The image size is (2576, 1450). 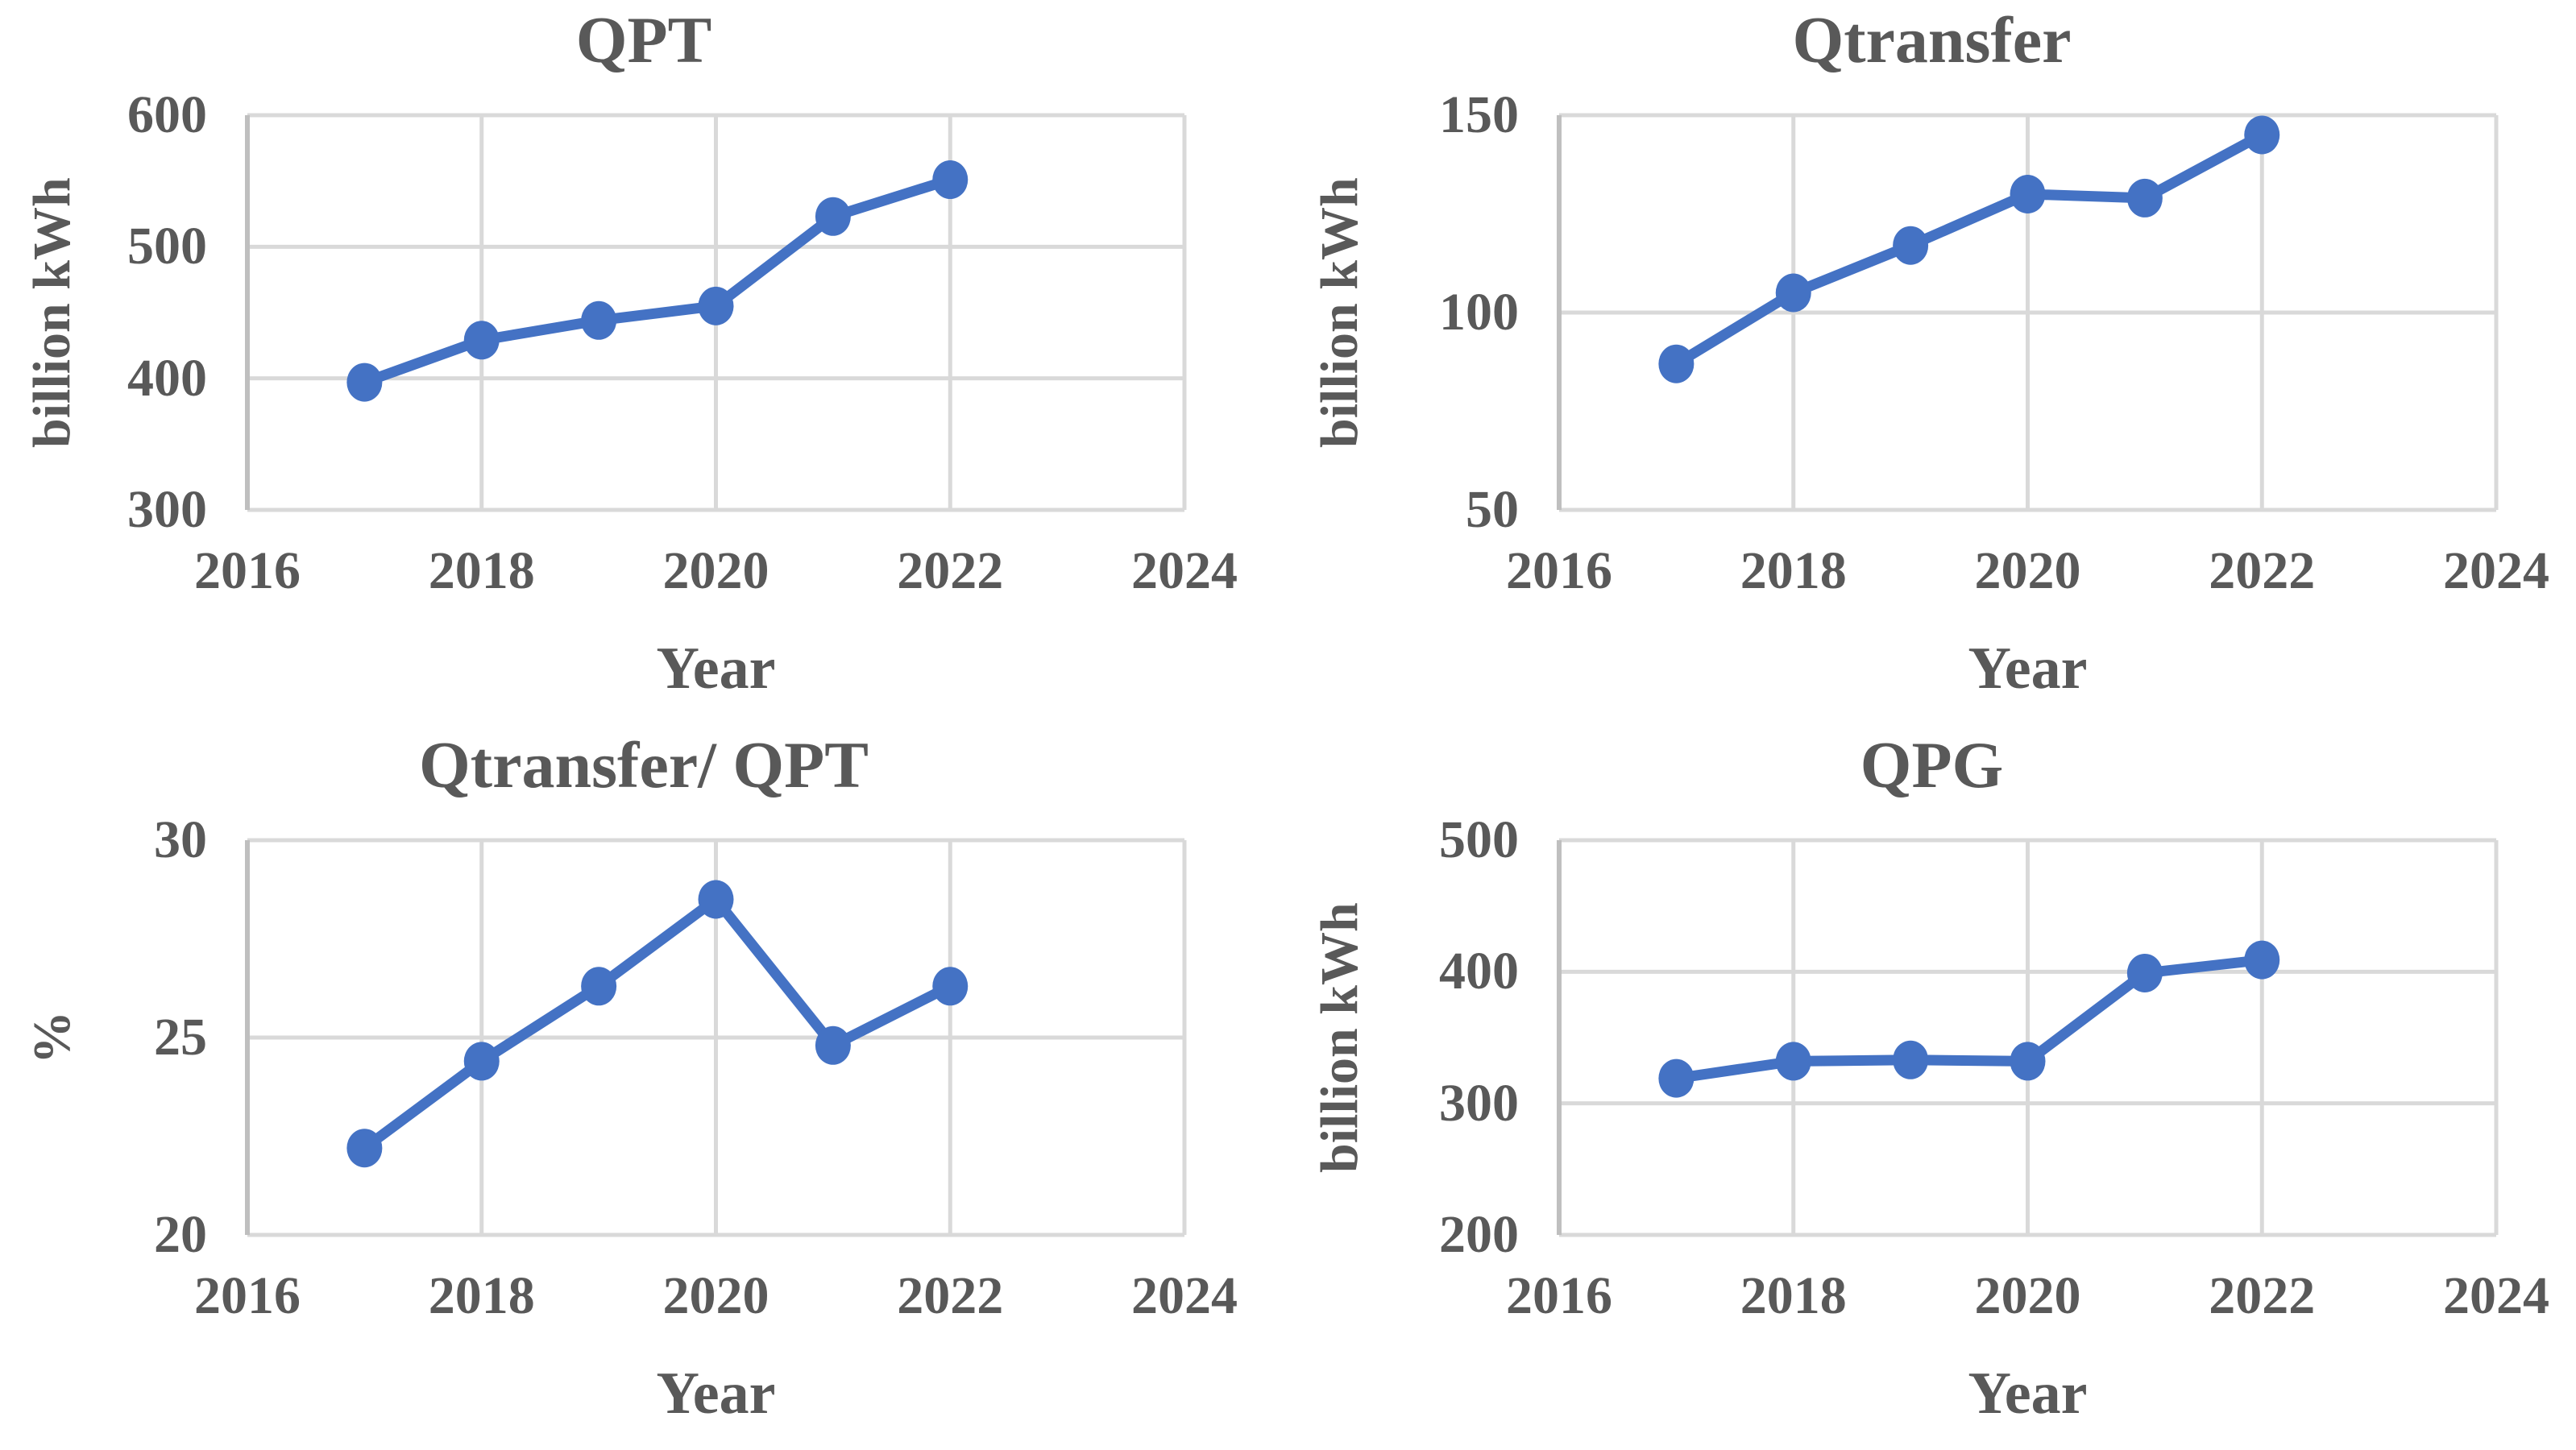 I want to click on chart-title: QPG, so click(x=1932, y=765).